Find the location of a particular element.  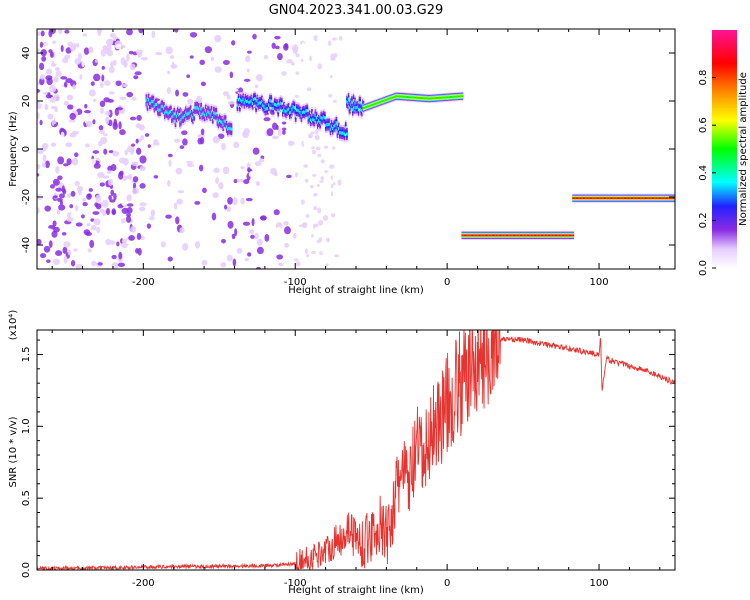

colorbar-tick-label: 0.8 is located at coordinates (703, 78).